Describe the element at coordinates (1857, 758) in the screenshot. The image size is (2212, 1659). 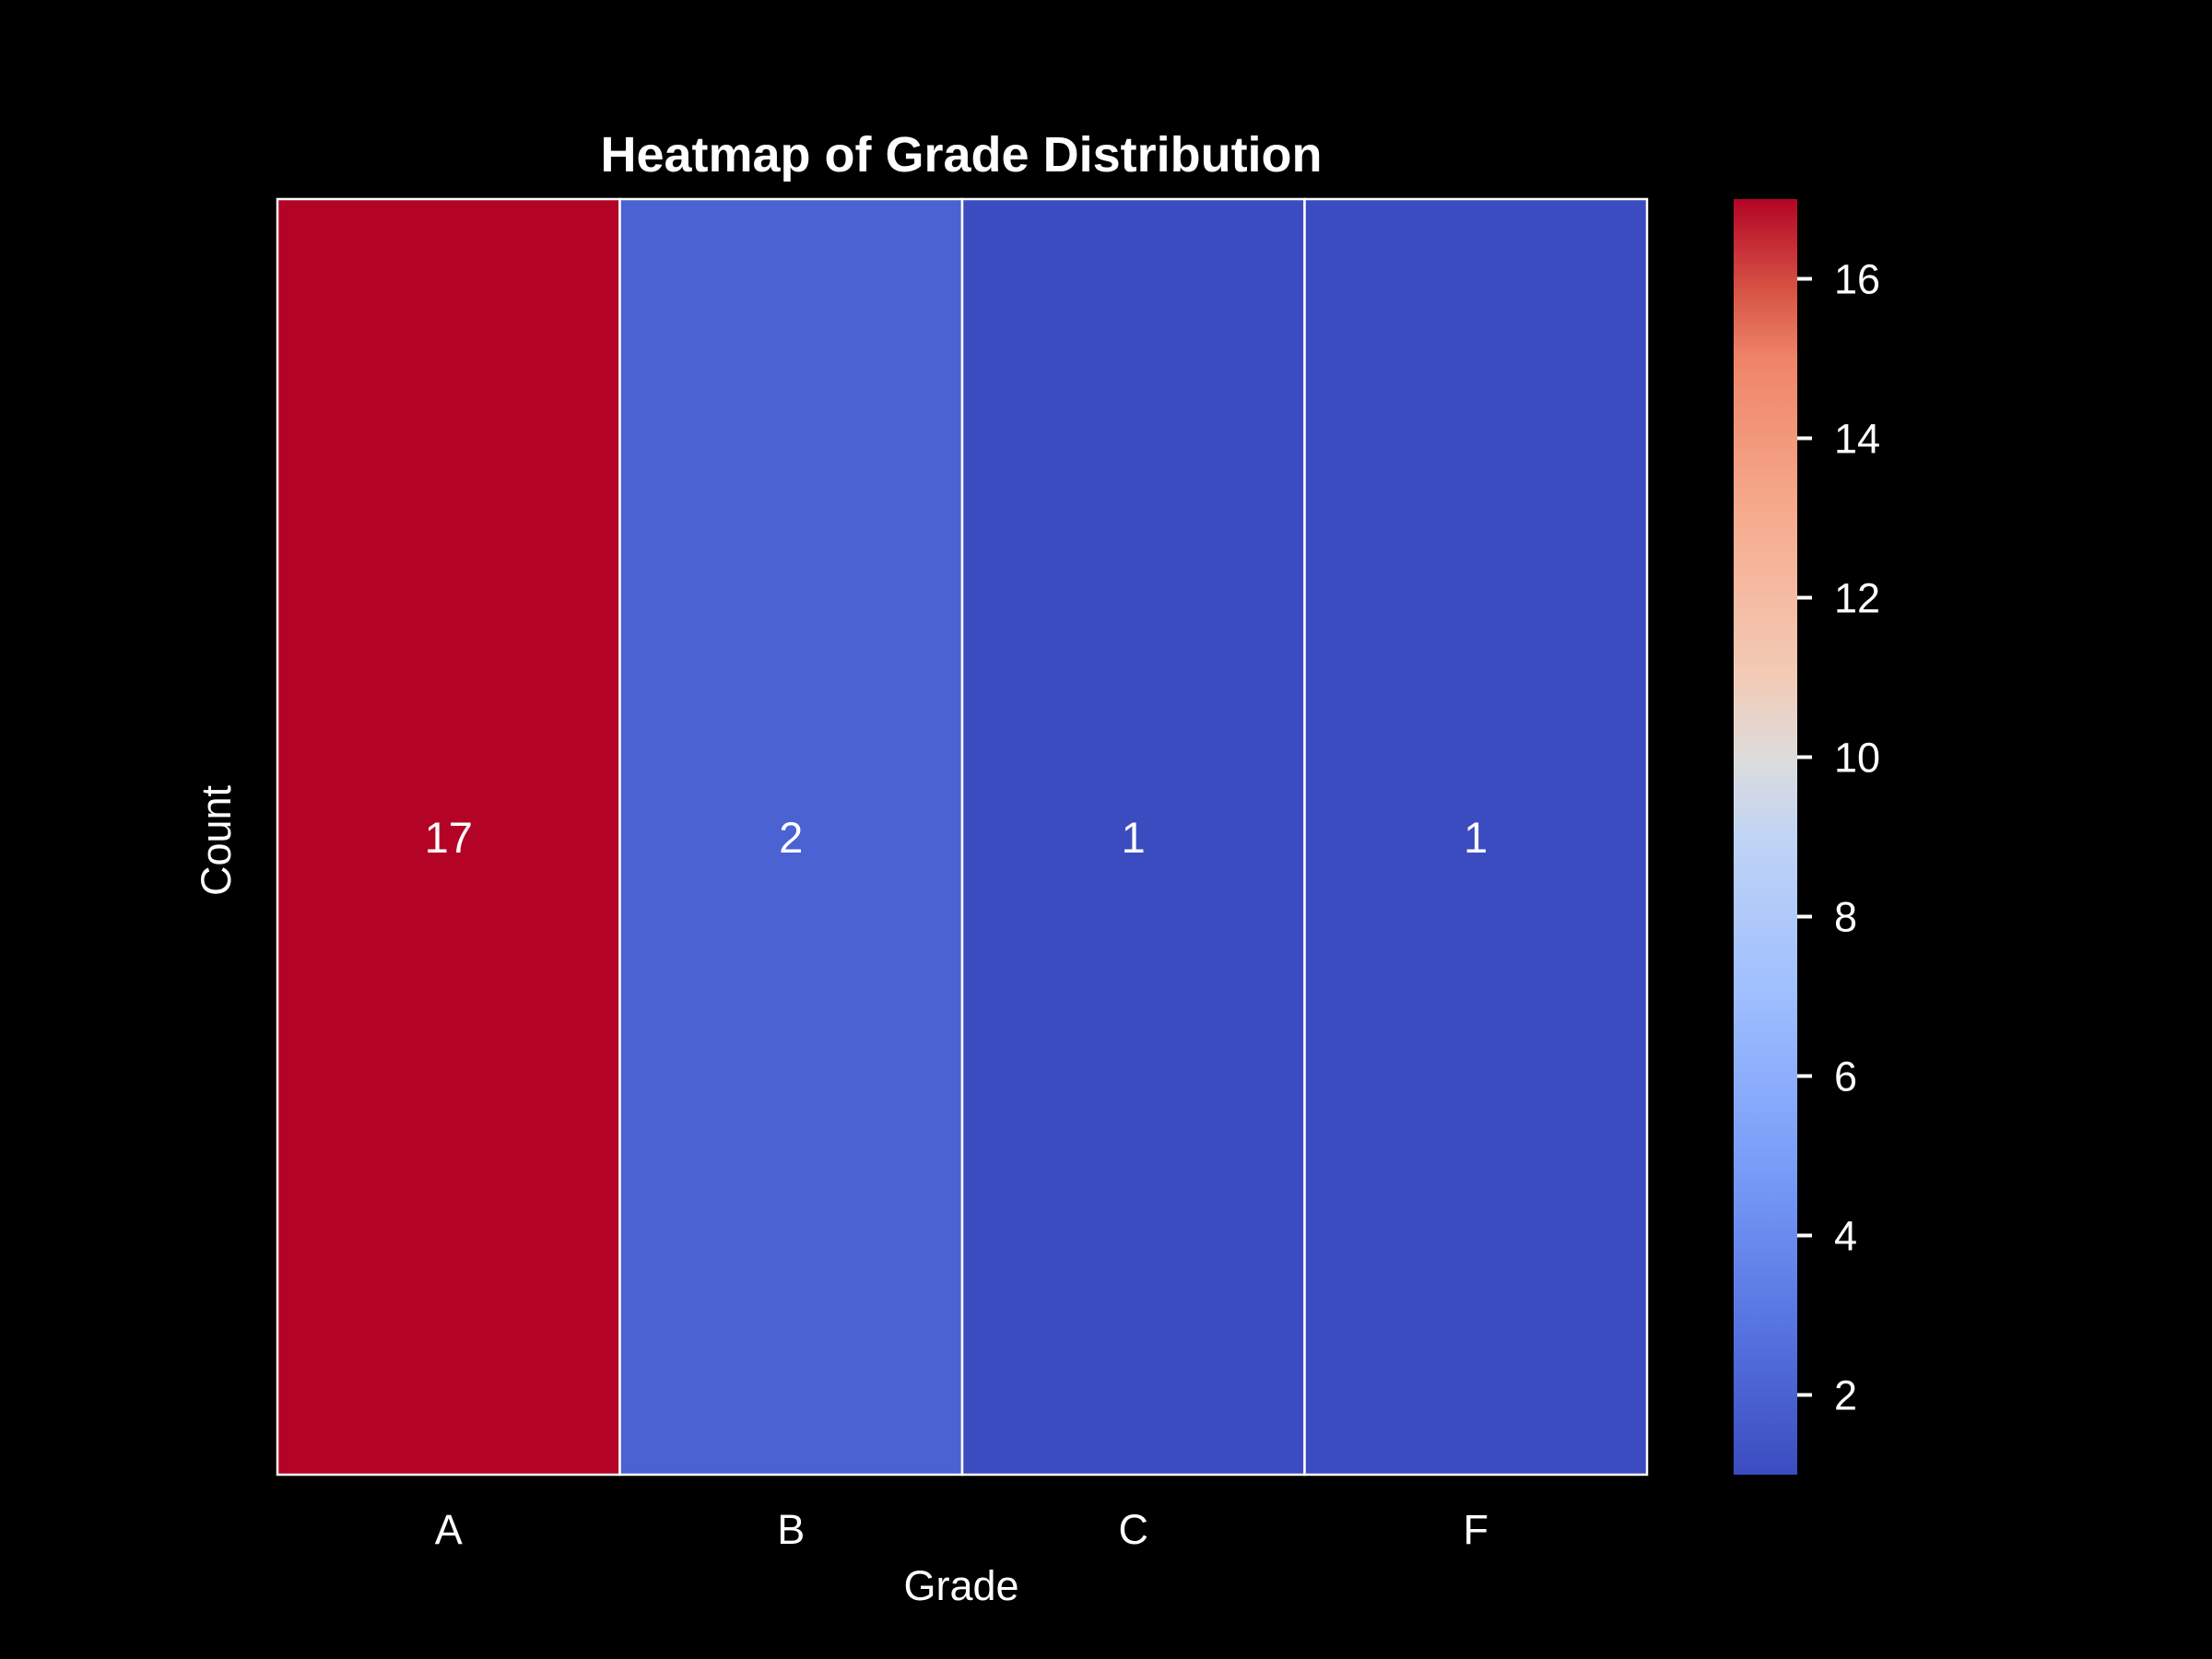
I see `colorbar-tick-label-10: 10` at that location.